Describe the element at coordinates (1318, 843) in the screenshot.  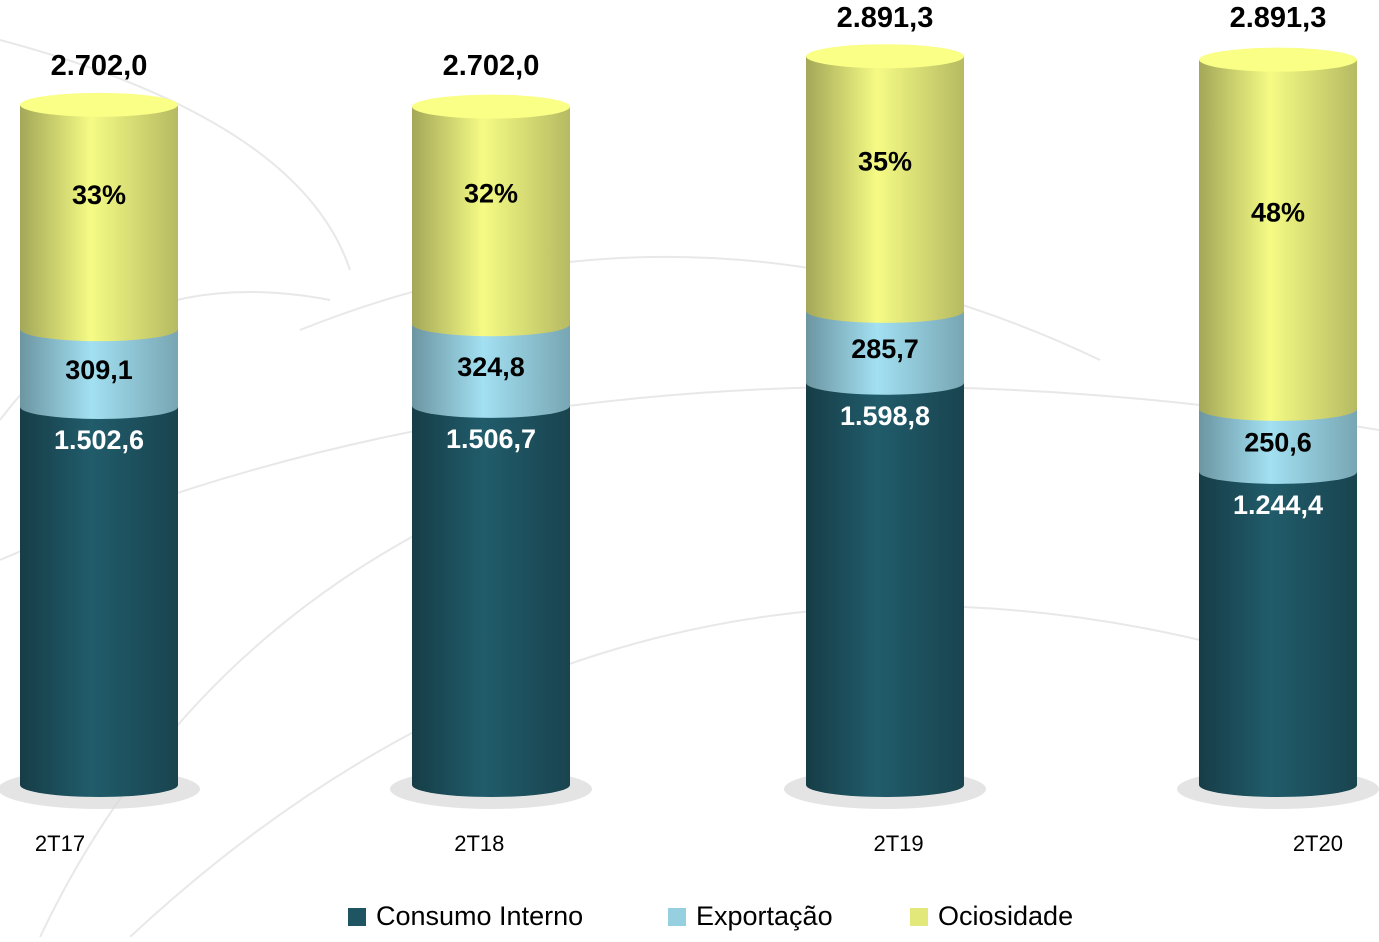
I see `x-tick-label: 2T20` at that location.